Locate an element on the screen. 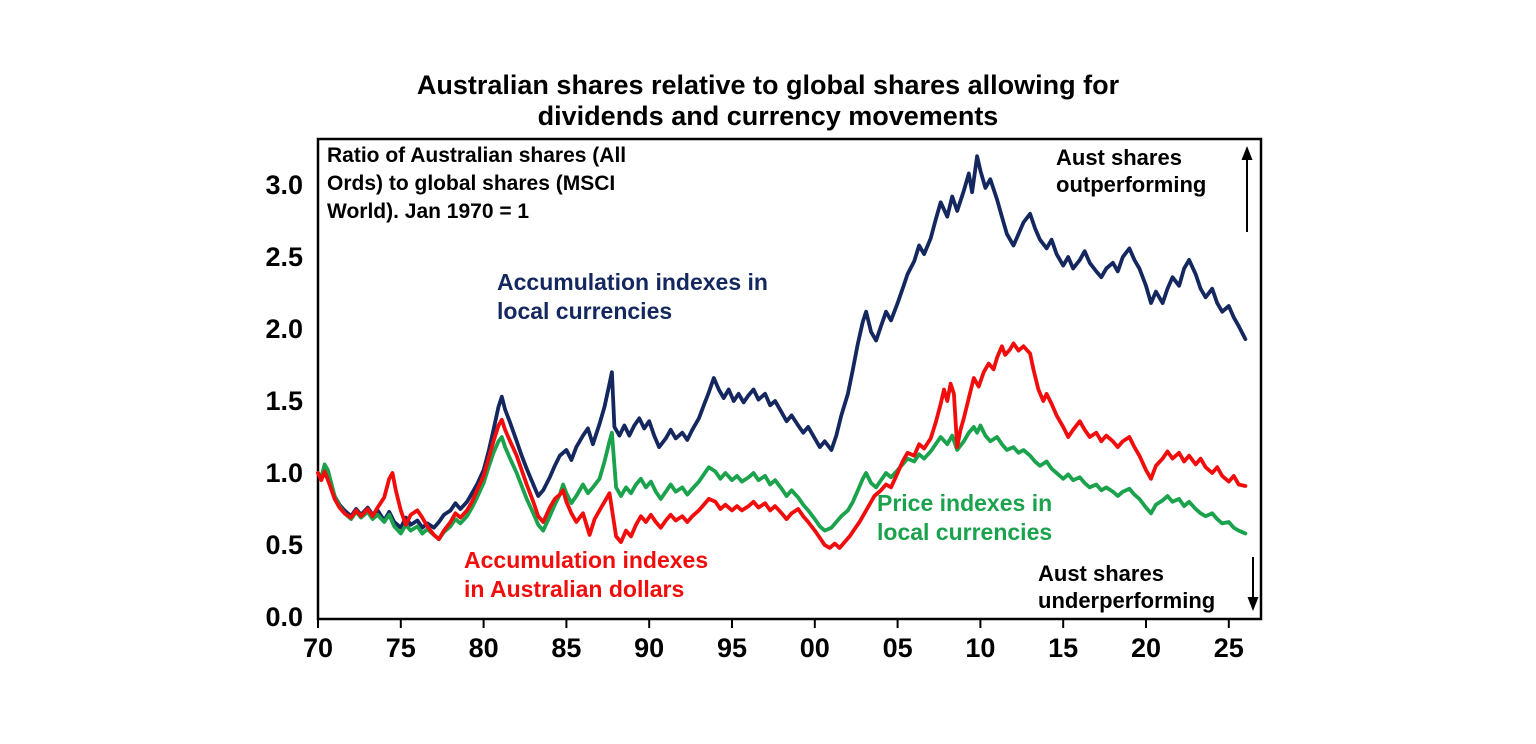 This screenshot has width=1536, height=744. y-tick-label: 2.5 is located at coordinates (284, 257).